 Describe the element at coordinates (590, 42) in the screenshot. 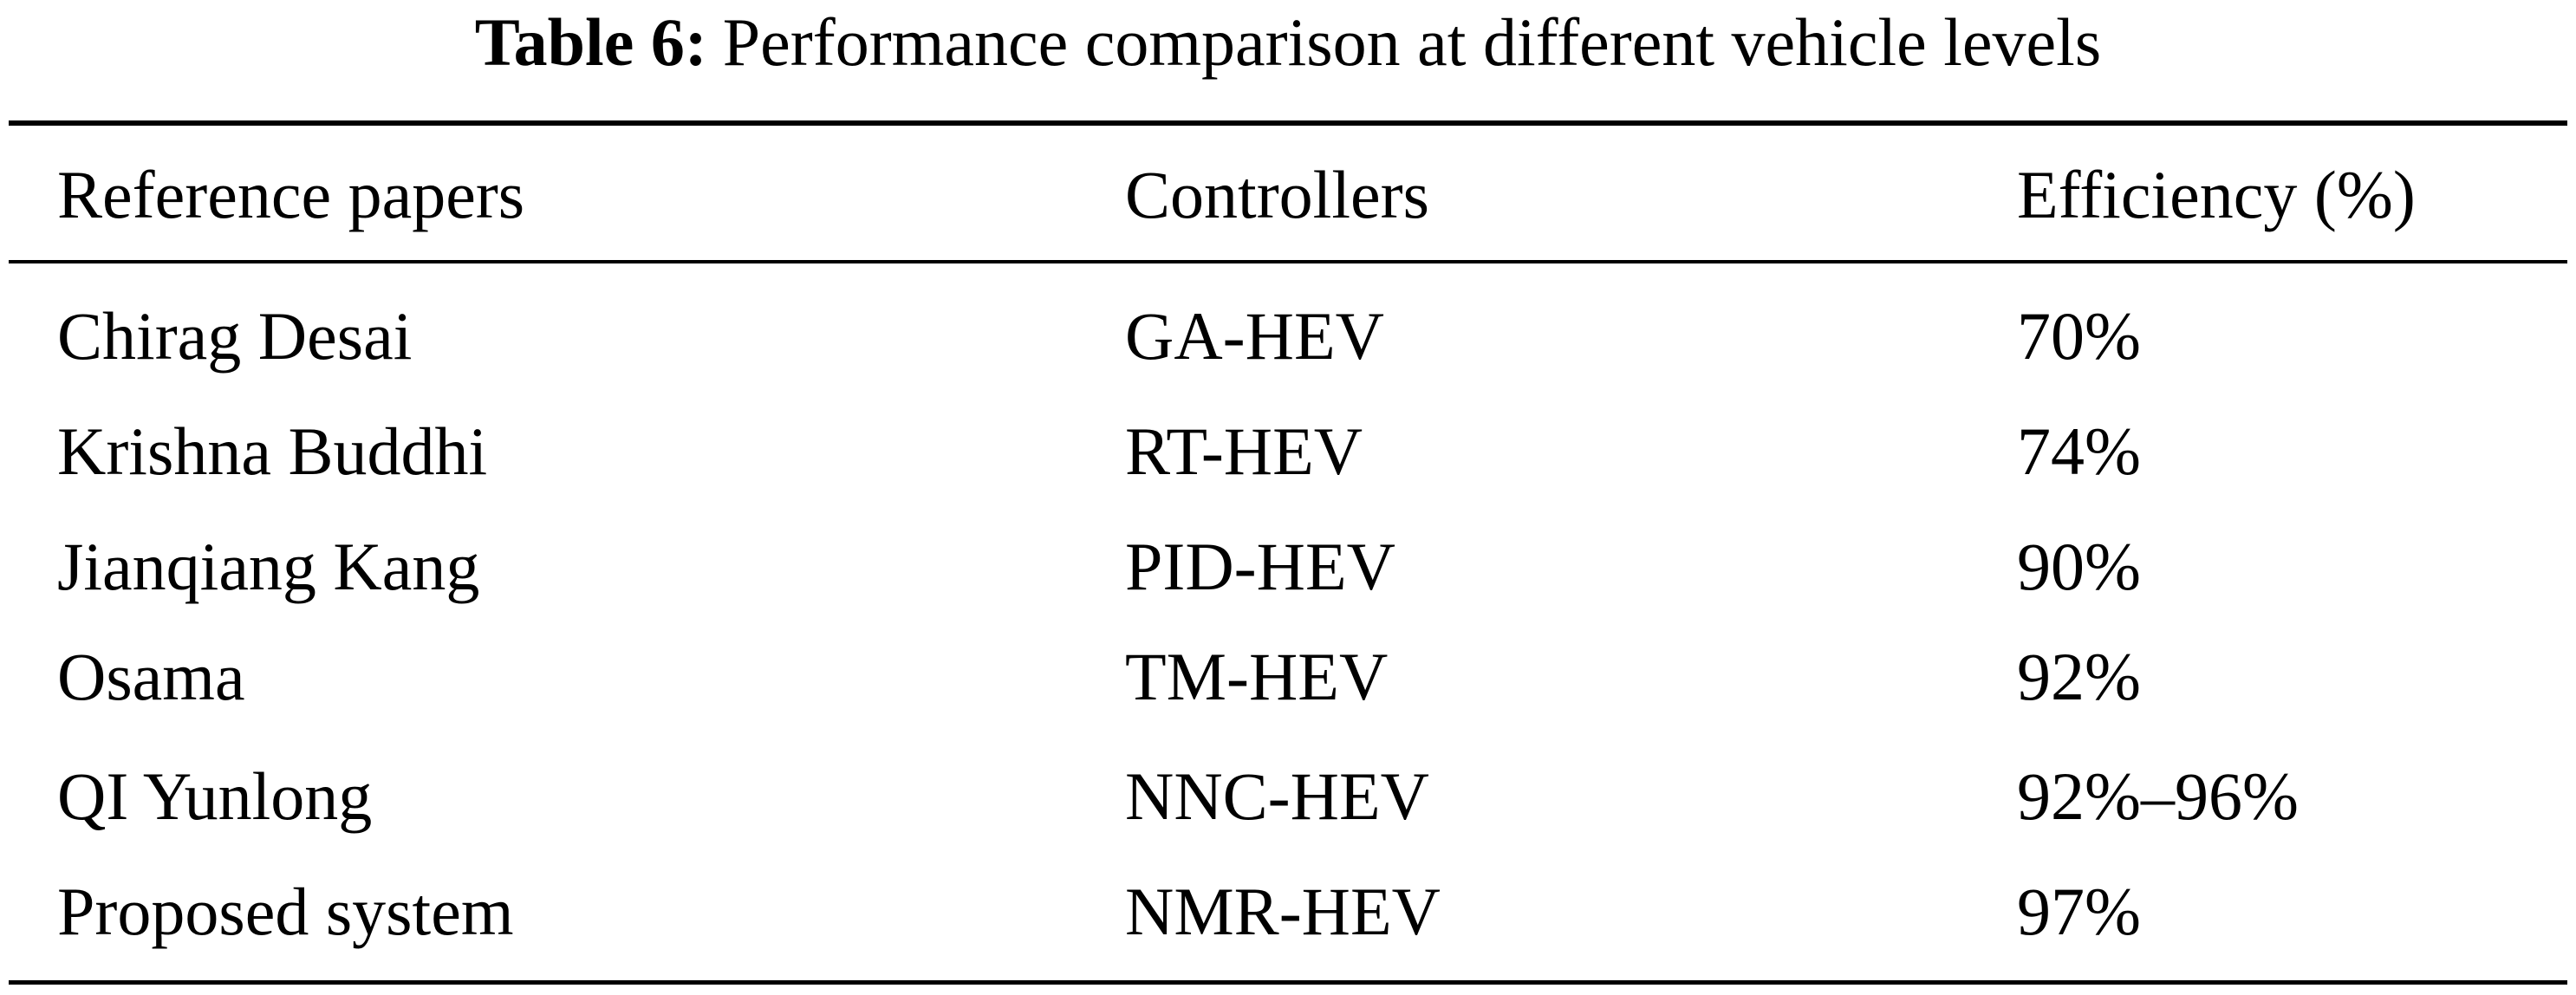

I see `table-label: Table 6:` at that location.